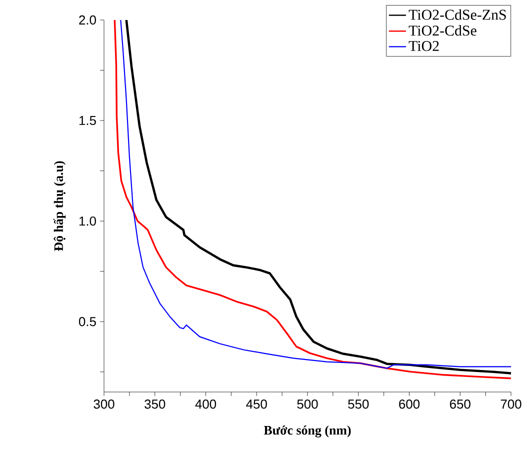 This screenshot has width=530, height=475. I want to click on legend-label: TiO2, so click(423, 46).